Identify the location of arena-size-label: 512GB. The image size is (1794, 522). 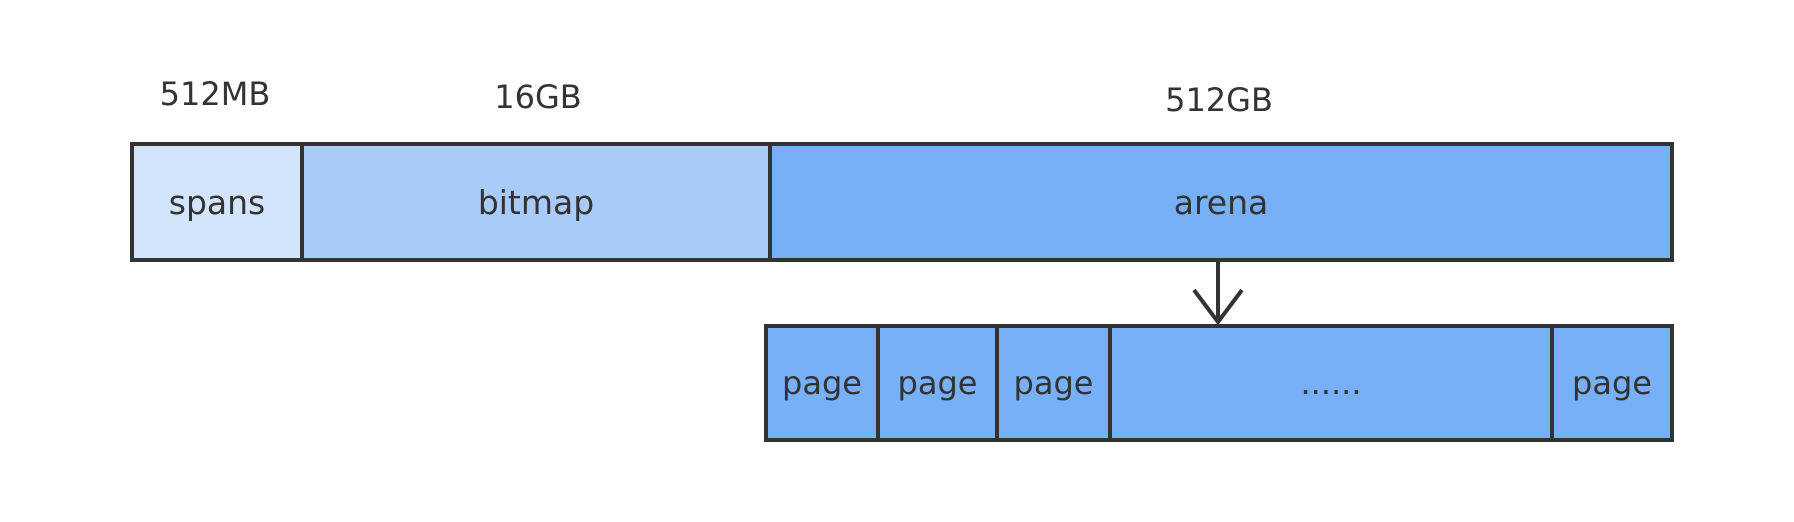
(1219, 100).